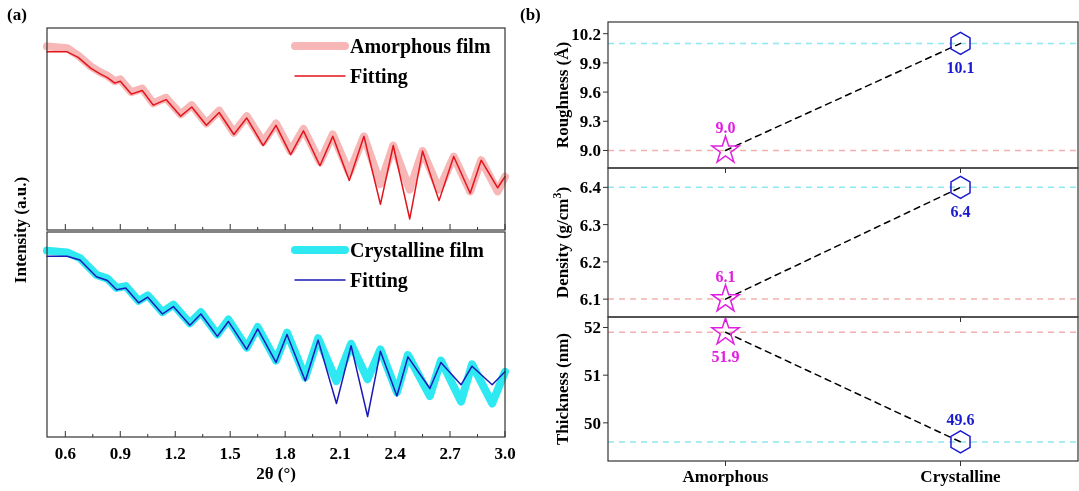  What do you see at coordinates (960, 212) in the screenshot?
I see `data-label: 6.4` at bounding box center [960, 212].